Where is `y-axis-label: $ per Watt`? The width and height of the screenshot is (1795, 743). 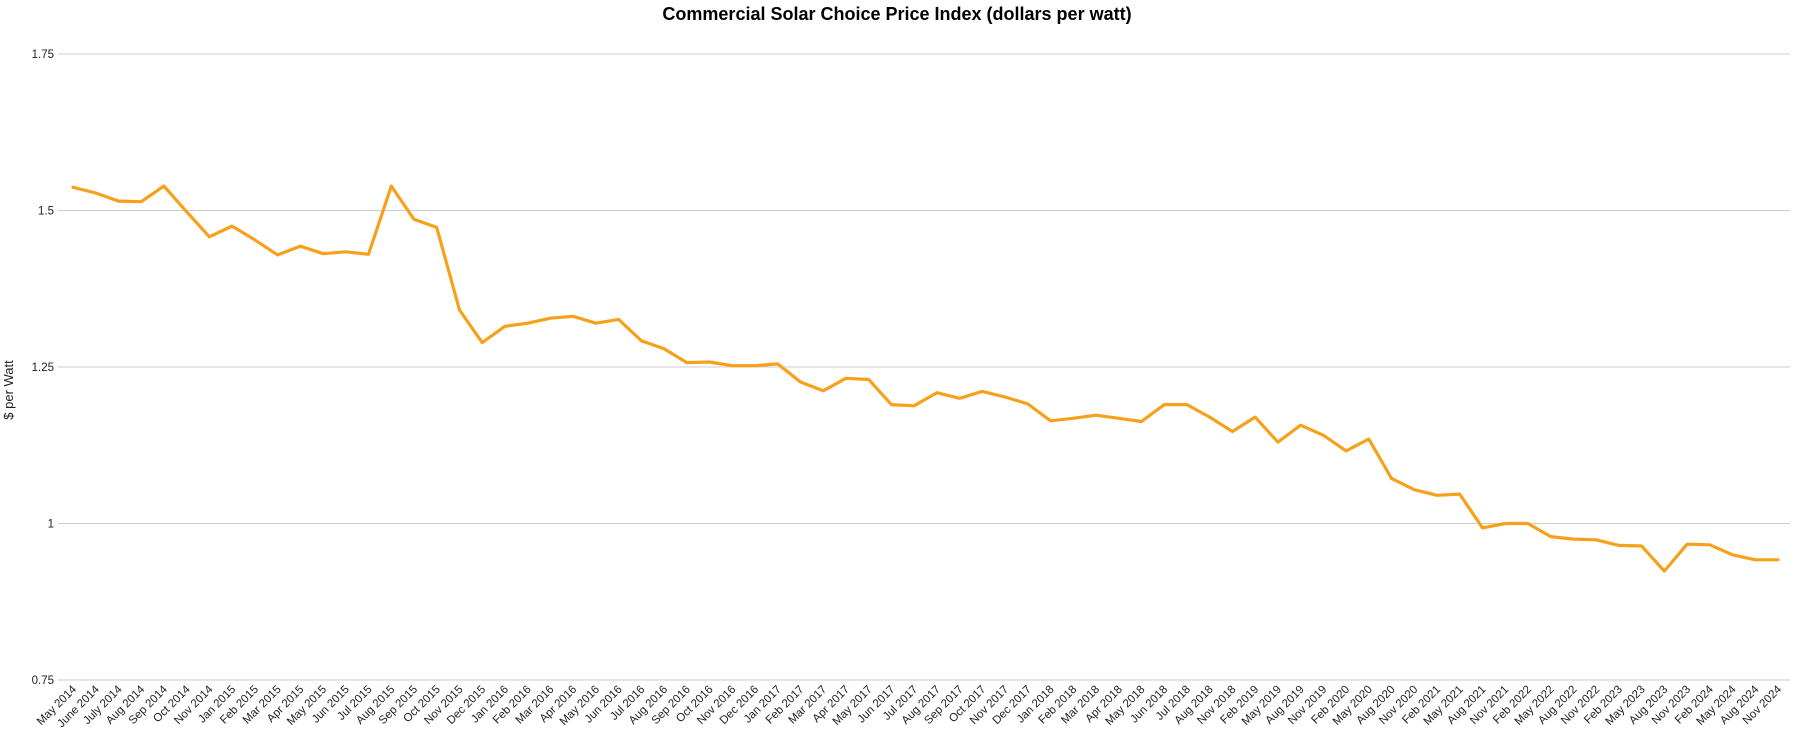
y-axis-label: $ per Watt is located at coordinates (8, 390).